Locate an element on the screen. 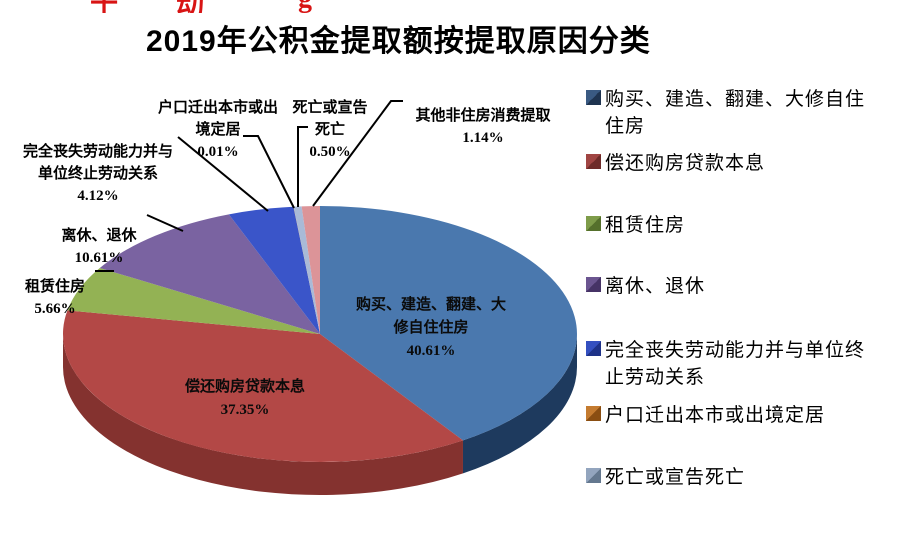 This screenshot has height=539, width=900. callout-text: 租赁住房 is located at coordinates (54, 287).